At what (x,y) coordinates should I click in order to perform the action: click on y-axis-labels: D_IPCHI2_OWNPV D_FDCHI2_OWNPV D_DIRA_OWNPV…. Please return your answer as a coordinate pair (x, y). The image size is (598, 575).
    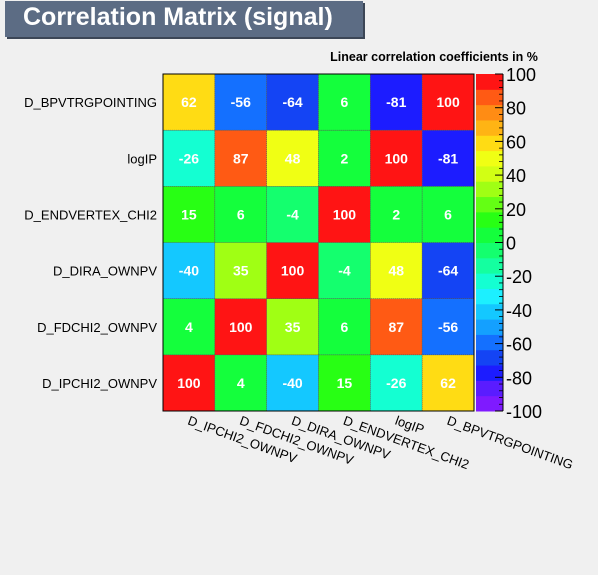
    Looking at the image, I should click on (90, 243).